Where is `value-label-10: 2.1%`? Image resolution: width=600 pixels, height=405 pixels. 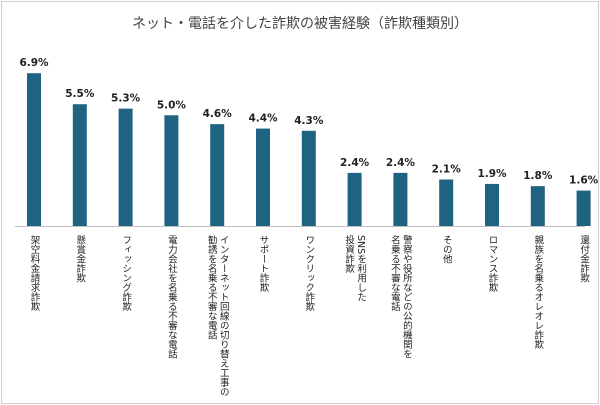
value-label-10: 2.1% is located at coordinates (447, 170).